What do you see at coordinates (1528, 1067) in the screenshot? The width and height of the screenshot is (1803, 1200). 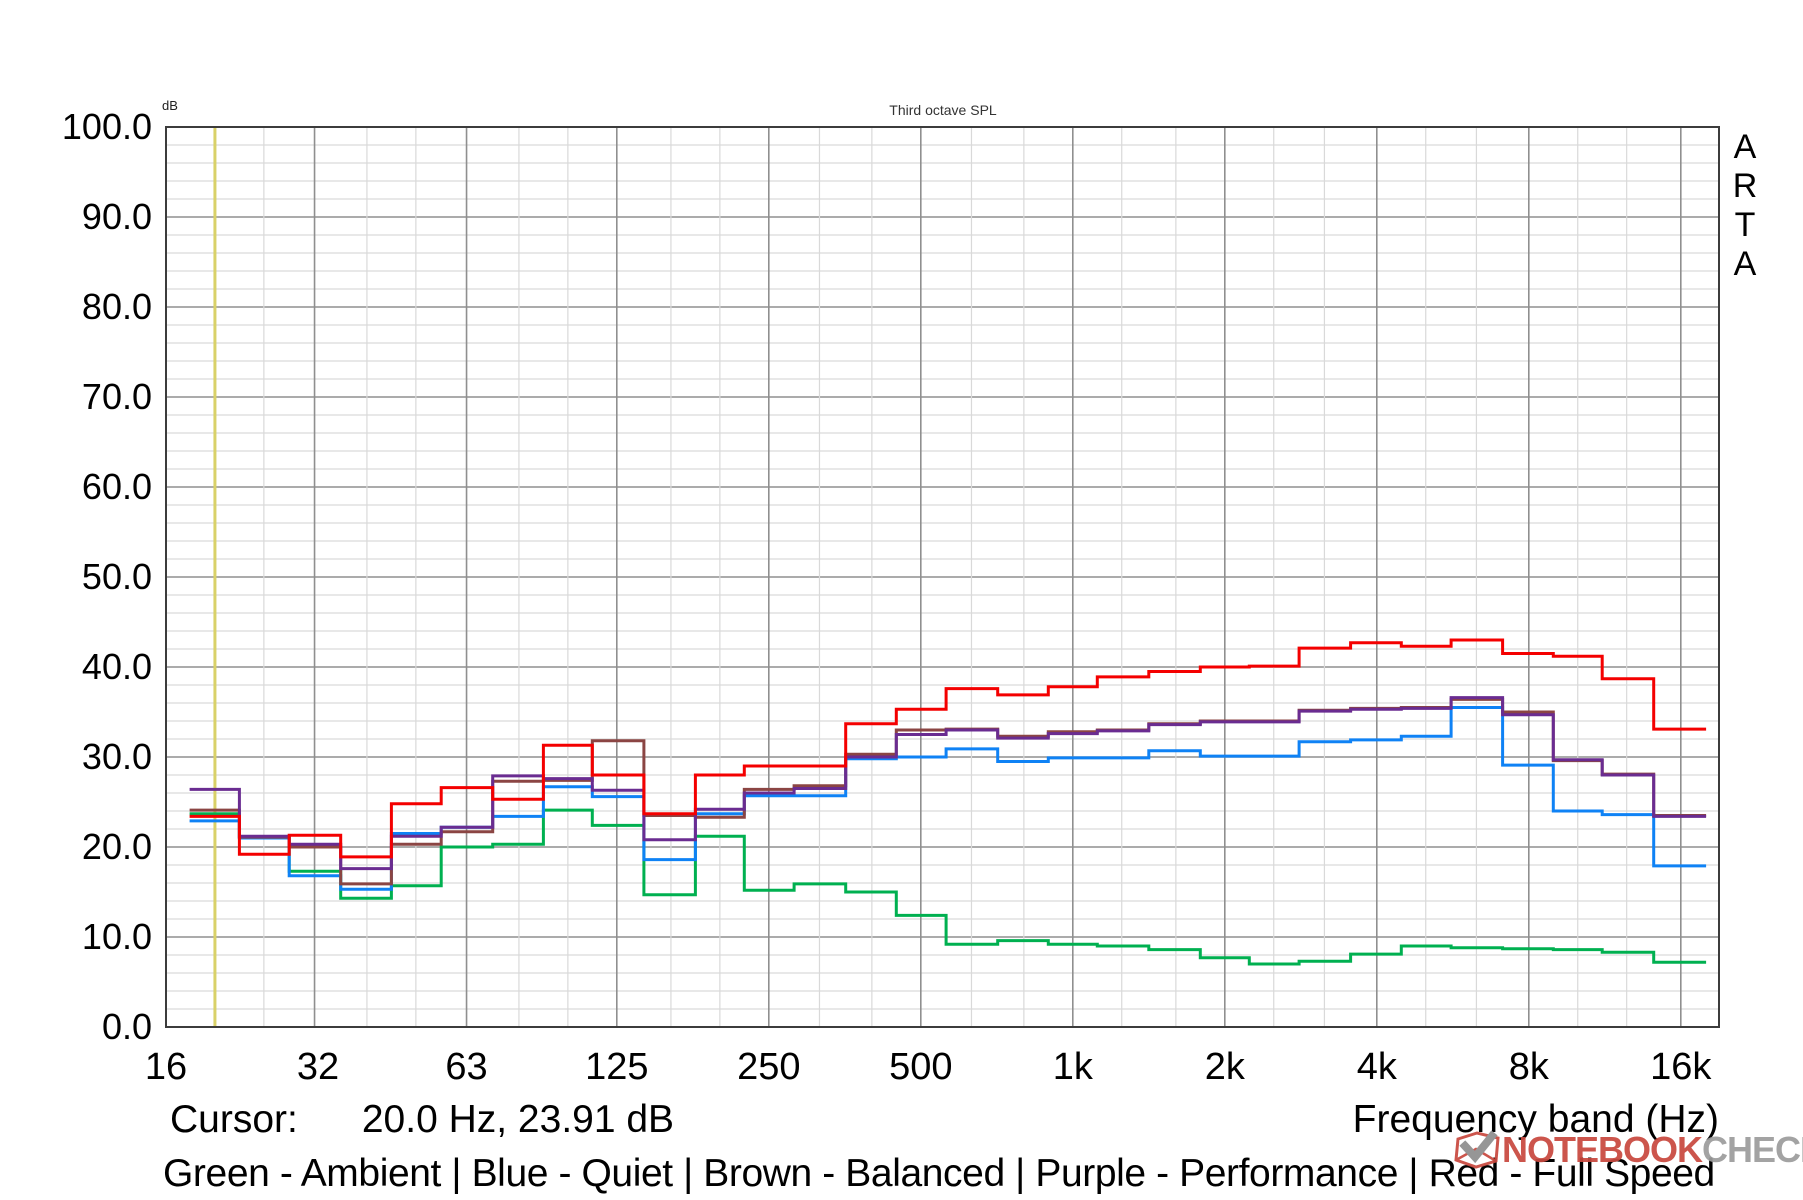 I see `x-tick-label: 8k` at bounding box center [1528, 1067].